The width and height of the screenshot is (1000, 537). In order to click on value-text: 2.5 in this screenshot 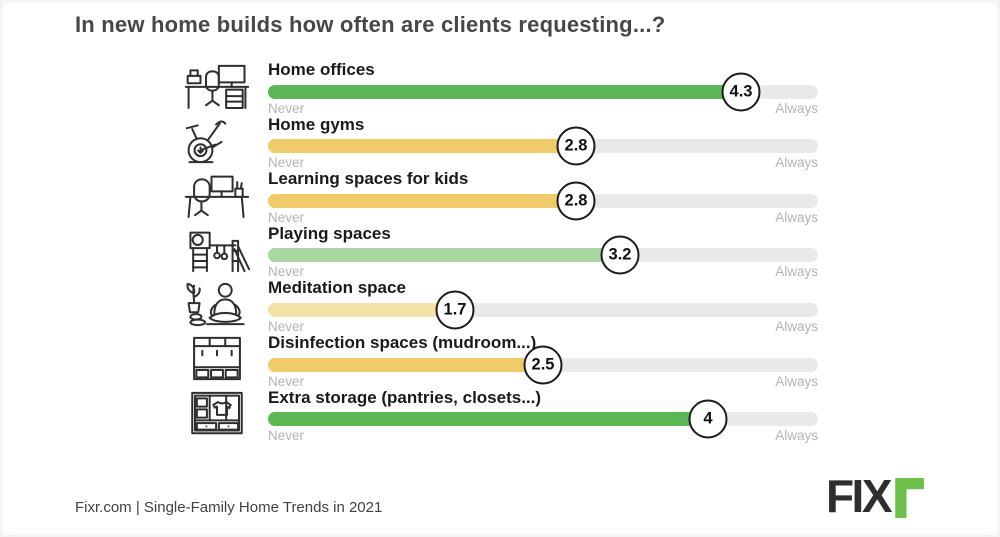, I will do `click(543, 364)`.